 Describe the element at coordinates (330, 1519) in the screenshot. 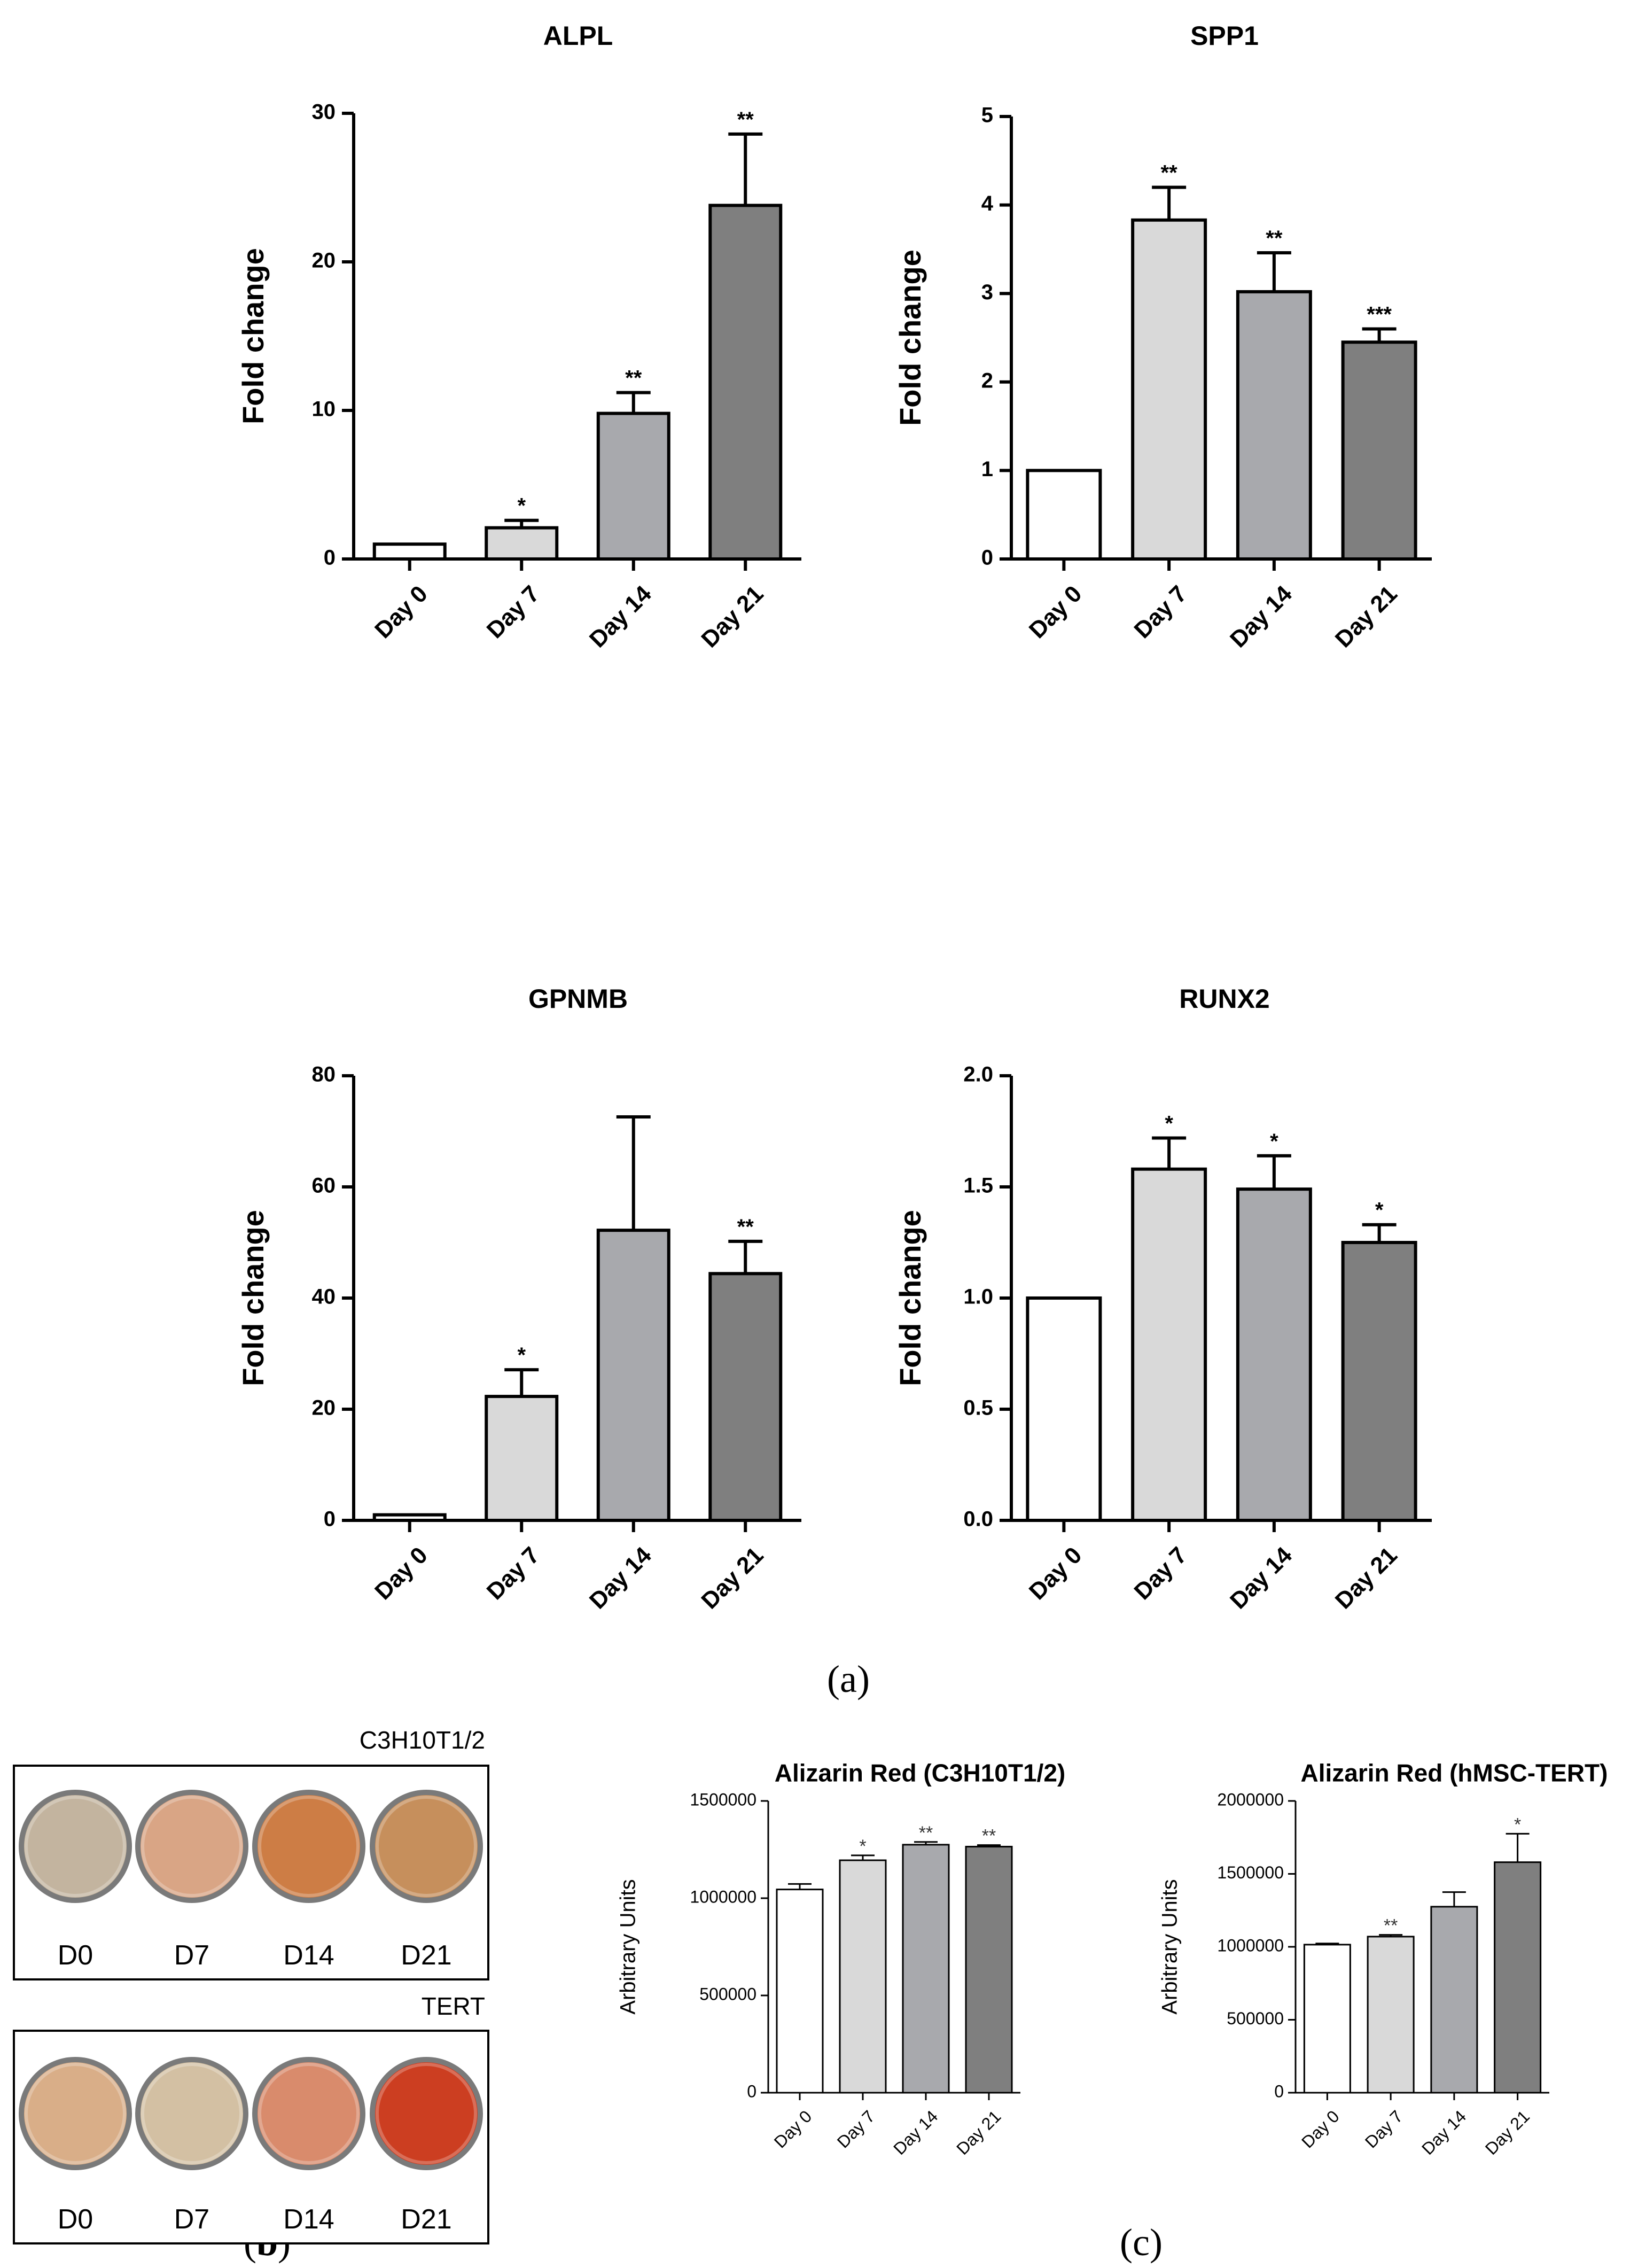

I see `gpnmb-y-tick-label: 0` at that location.